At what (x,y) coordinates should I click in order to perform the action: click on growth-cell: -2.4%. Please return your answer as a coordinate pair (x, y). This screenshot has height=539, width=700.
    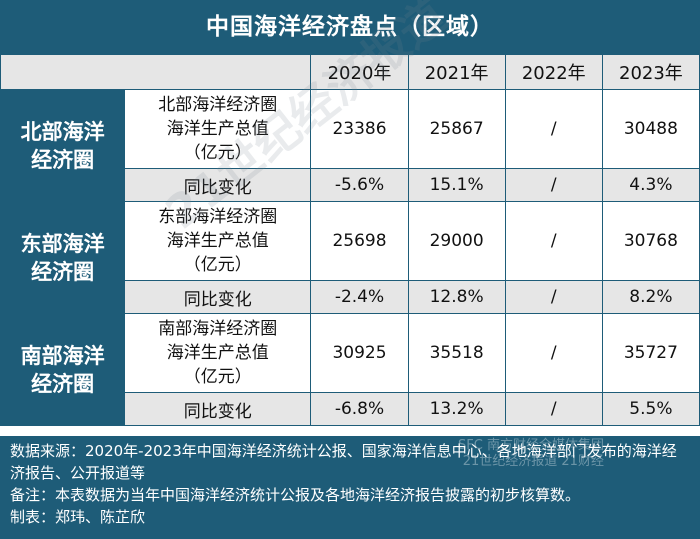
    Looking at the image, I should click on (359, 297).